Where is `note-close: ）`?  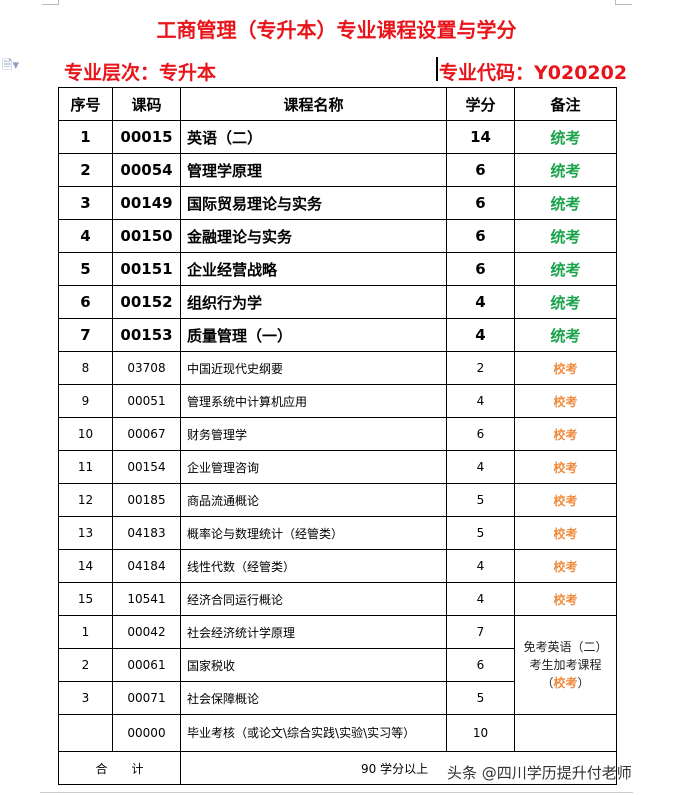
note-close: ） is located at coordinates (583, 683).